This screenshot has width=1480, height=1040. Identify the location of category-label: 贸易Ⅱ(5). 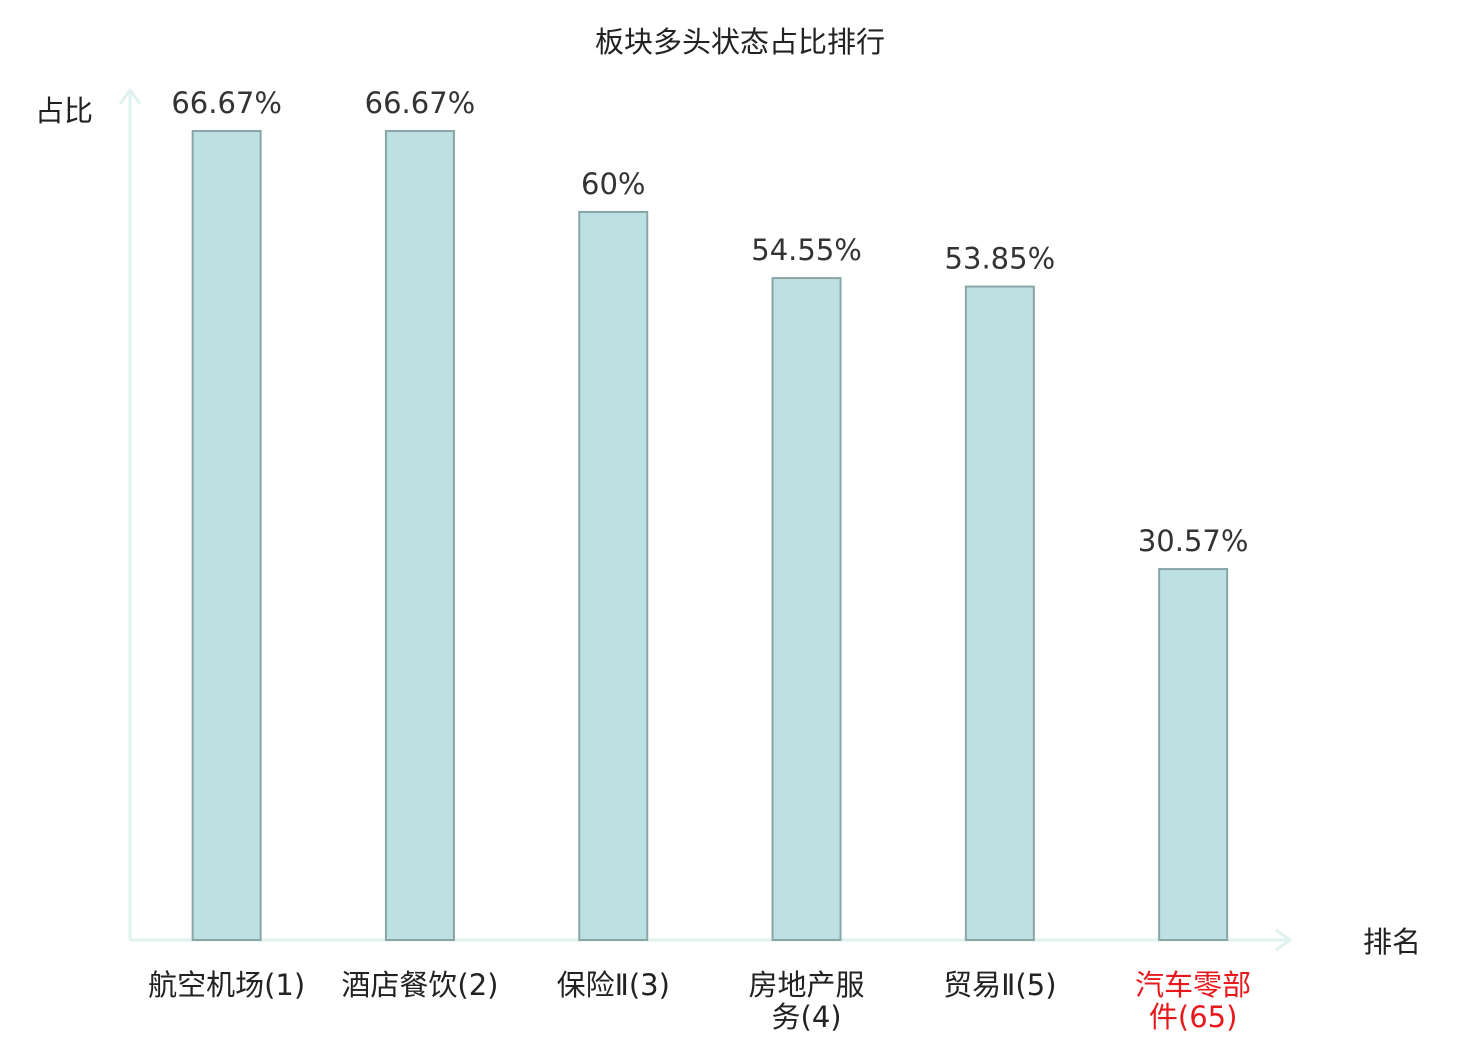
(999, 985).